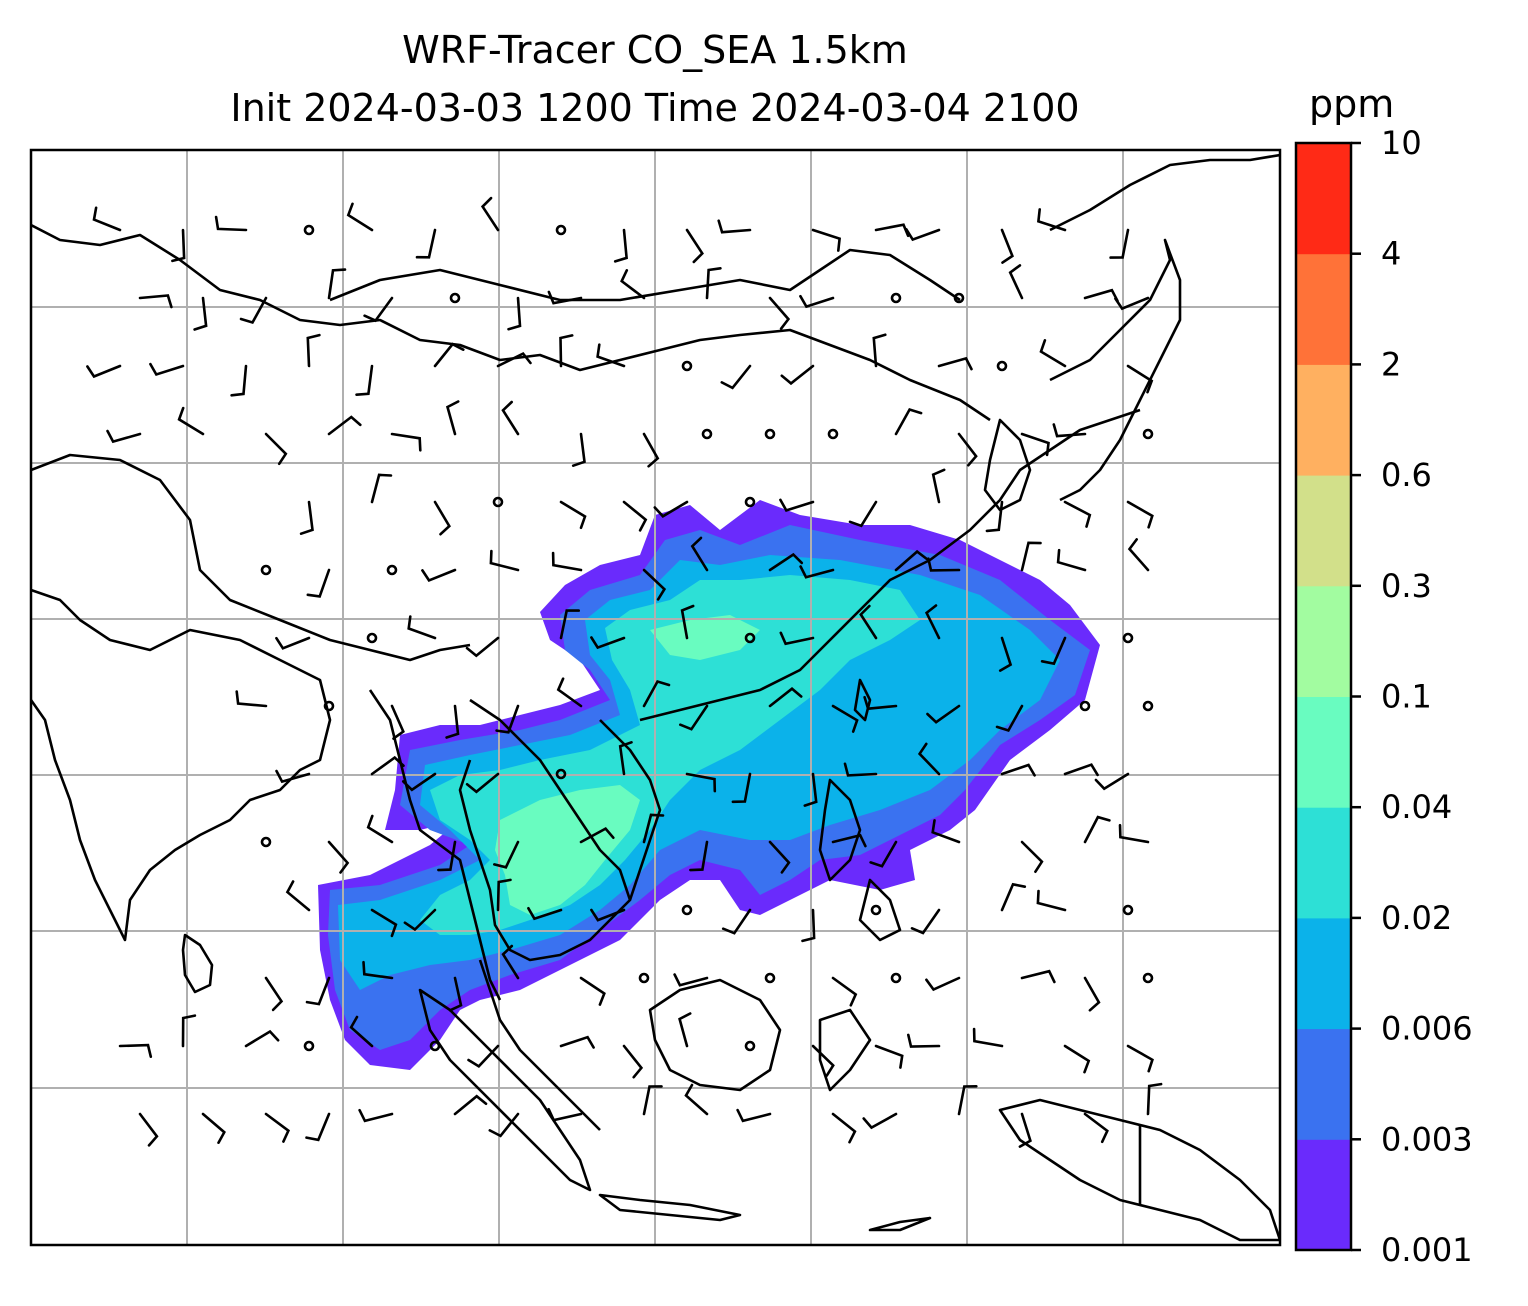 The height and width of the screenshot is (1306, 1528). I want to click on java-coastline, so click(670, 1207).